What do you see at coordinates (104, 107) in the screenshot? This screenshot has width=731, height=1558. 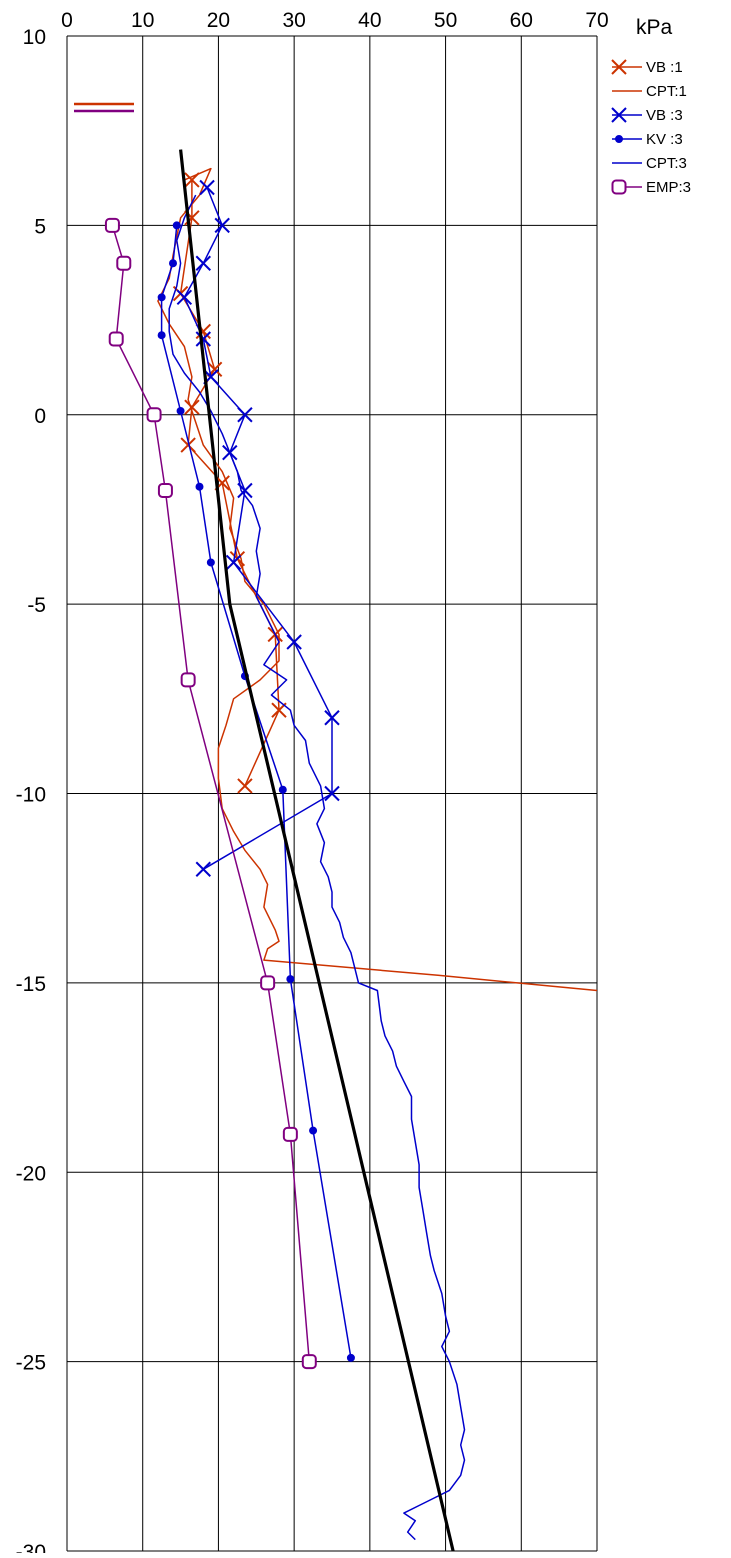 I see `top-left-line-swatches` at bounding box center [104, 107].